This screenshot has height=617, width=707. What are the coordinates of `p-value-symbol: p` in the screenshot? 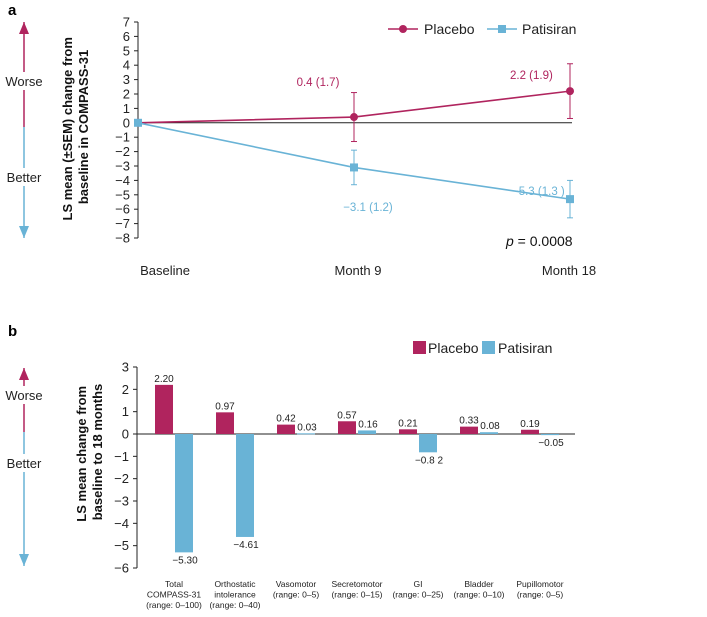 It's located at (509, 241).